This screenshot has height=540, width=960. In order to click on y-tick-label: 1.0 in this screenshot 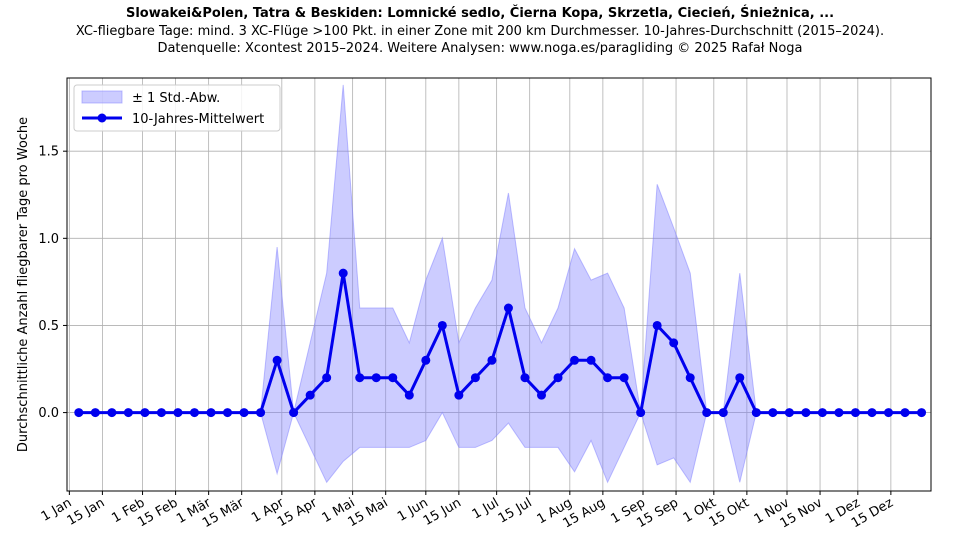, I will do `click(48, 239)`.